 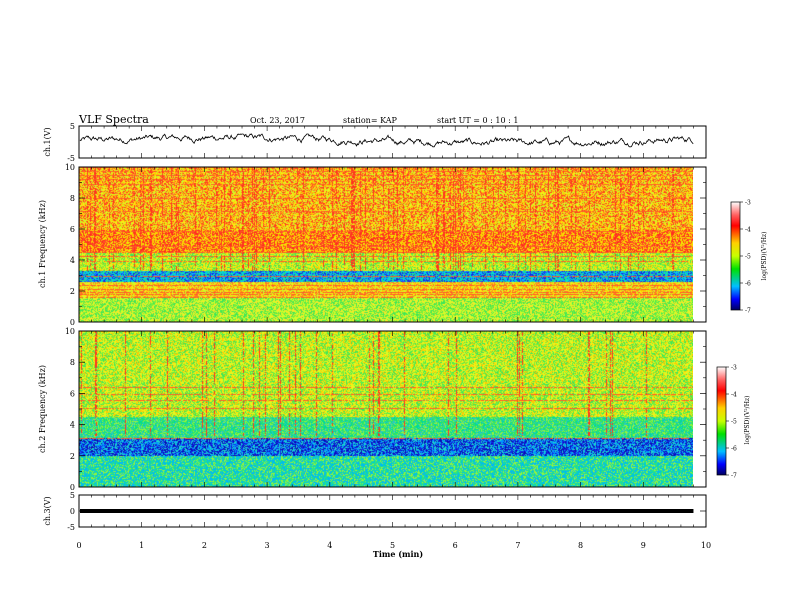 I want to click on ch2-spectrogram-ylabel-text: ch.2 Frequency (kHz), so click(x=42, y=409).